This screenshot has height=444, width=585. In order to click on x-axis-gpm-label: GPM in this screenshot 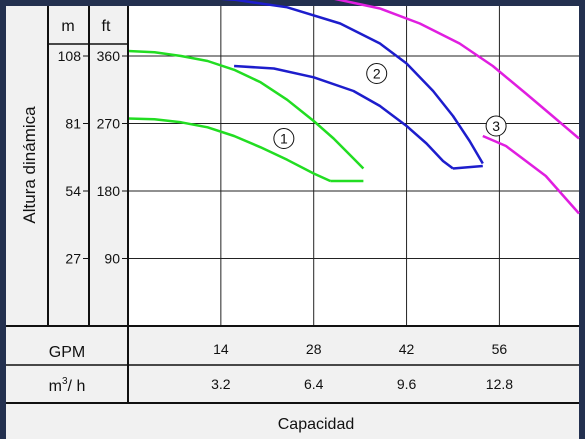, I will do `click(67, 352)`.